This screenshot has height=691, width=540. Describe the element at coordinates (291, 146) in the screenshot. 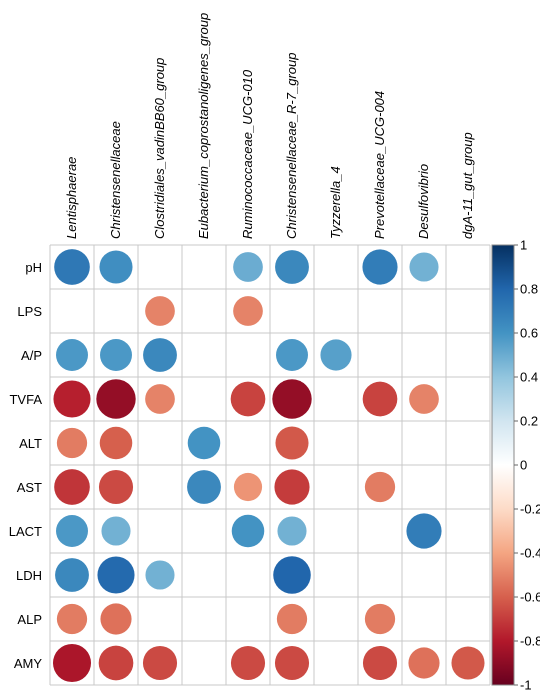

I see `column-label: Christensenellaceae_R-7_group` at that location.